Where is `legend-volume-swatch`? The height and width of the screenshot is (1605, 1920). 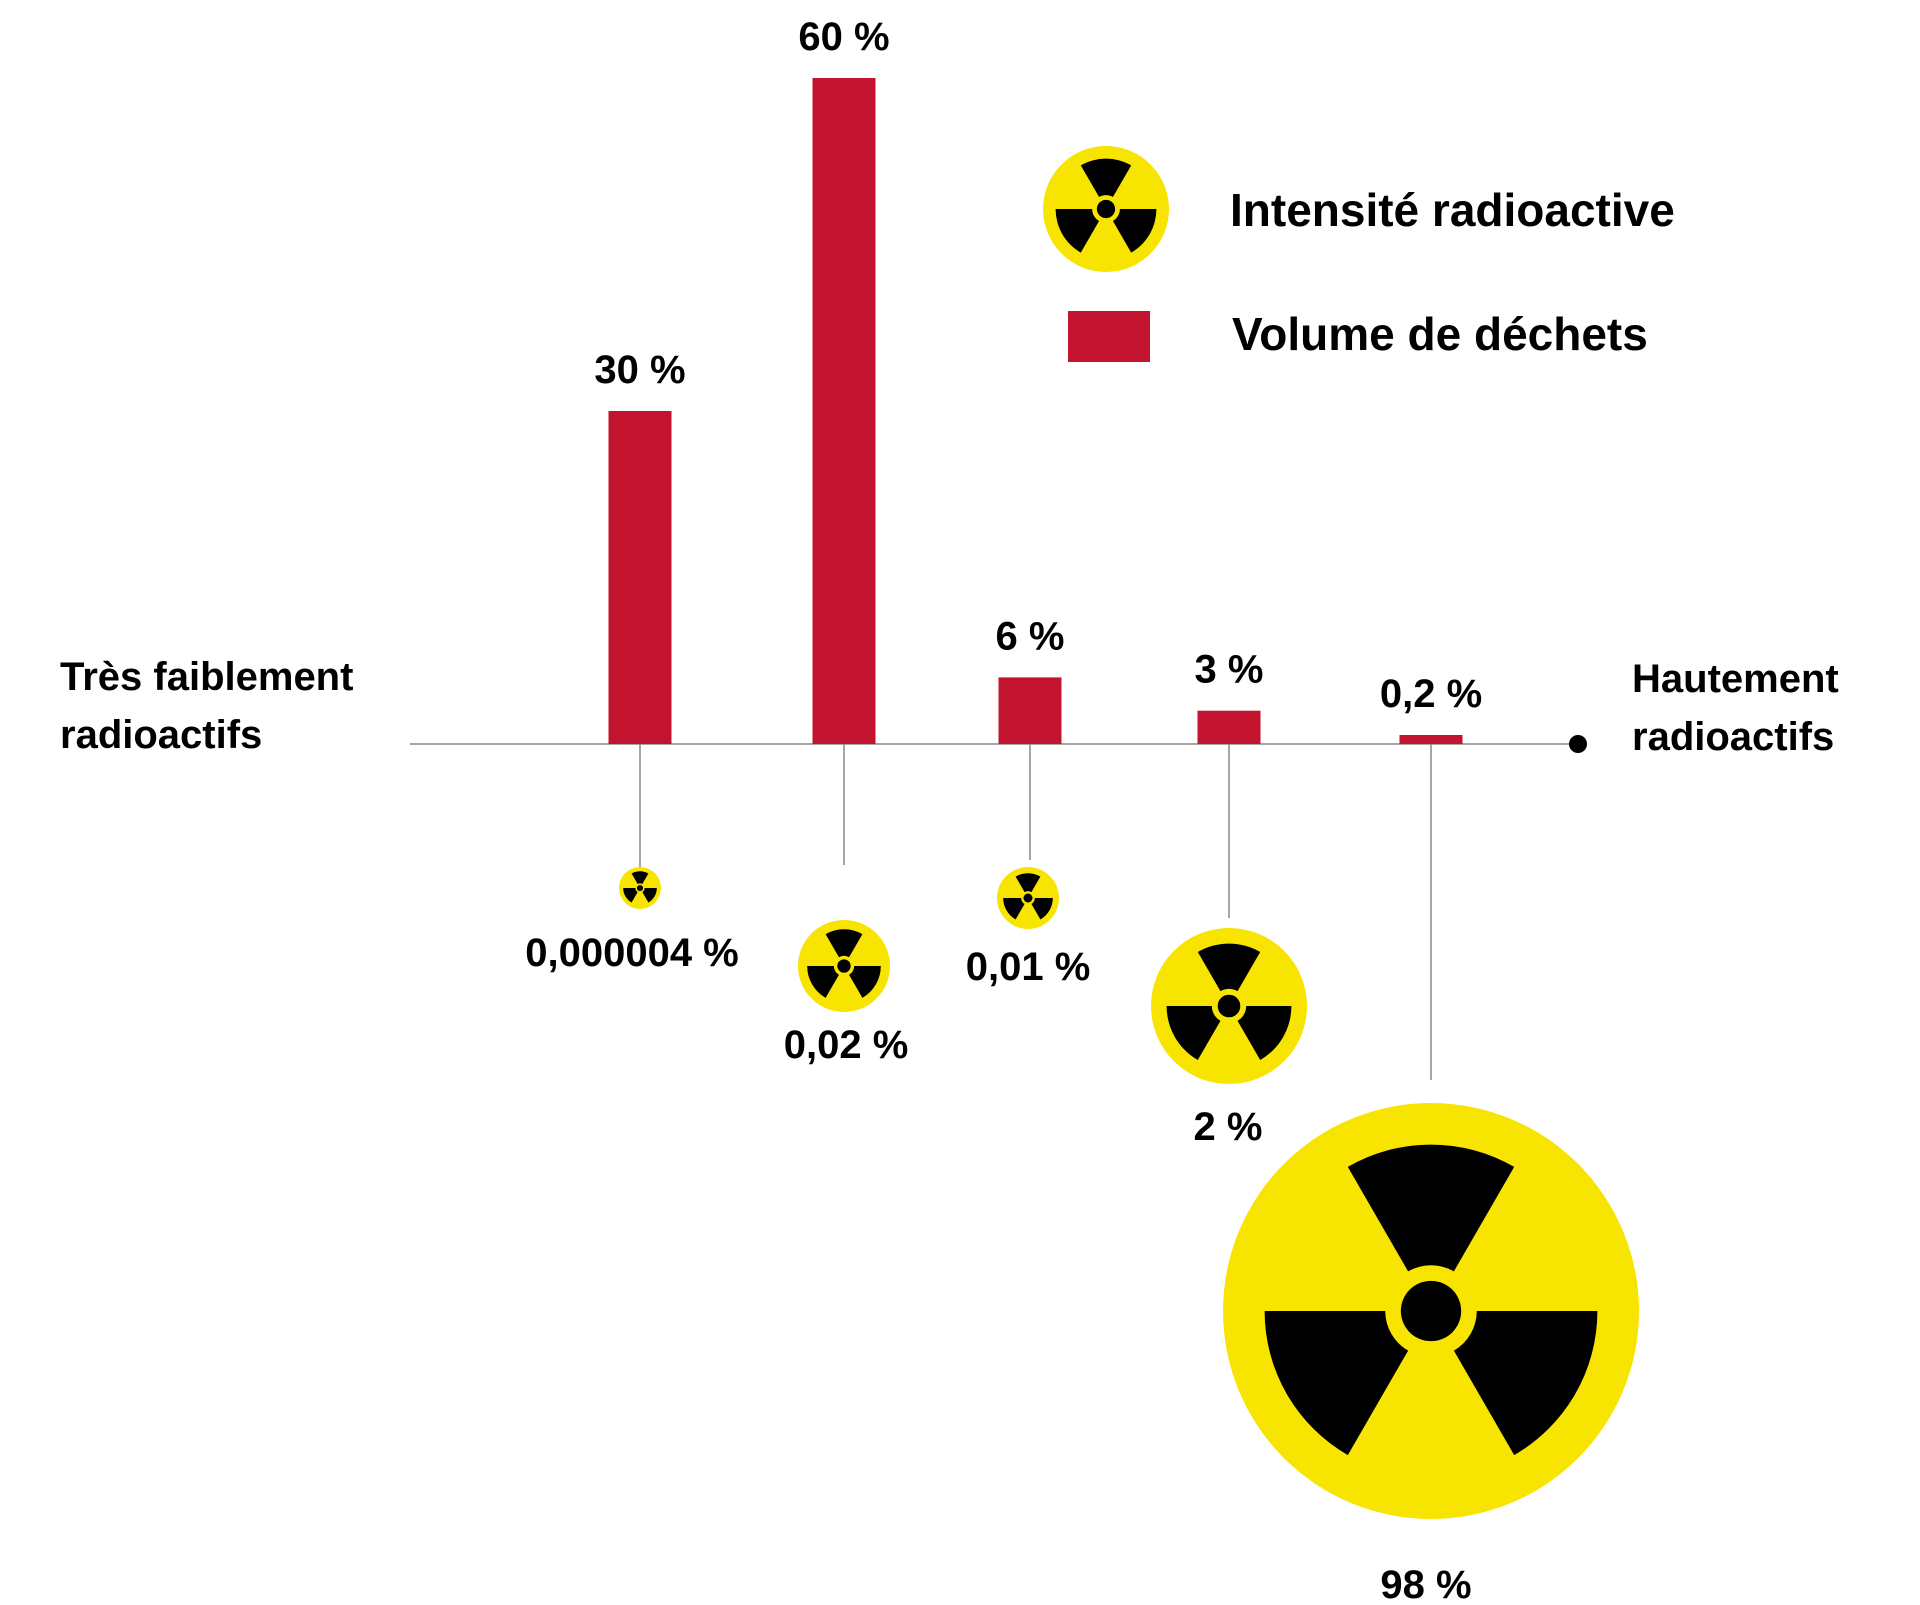 legend-volume-swatch is located at coordinates (1109, 336).